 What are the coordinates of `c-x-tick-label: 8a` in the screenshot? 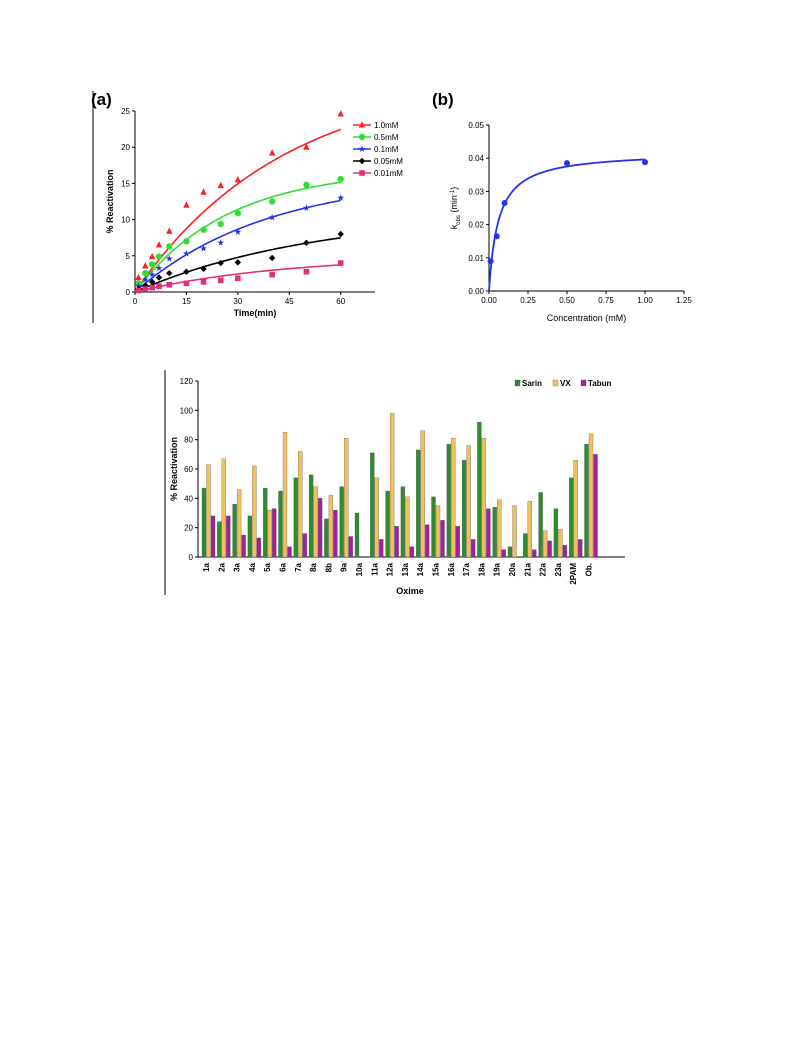 It's located at (313, 566).